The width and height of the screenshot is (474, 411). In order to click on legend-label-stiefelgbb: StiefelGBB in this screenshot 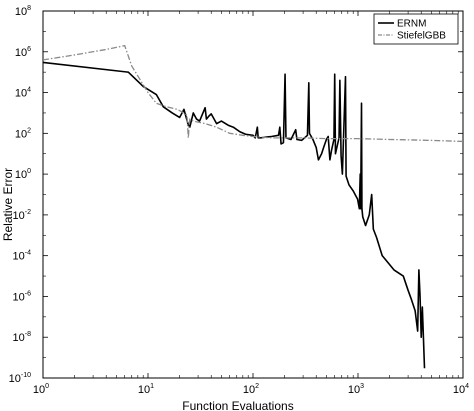, I will do `click(421, 36)`.